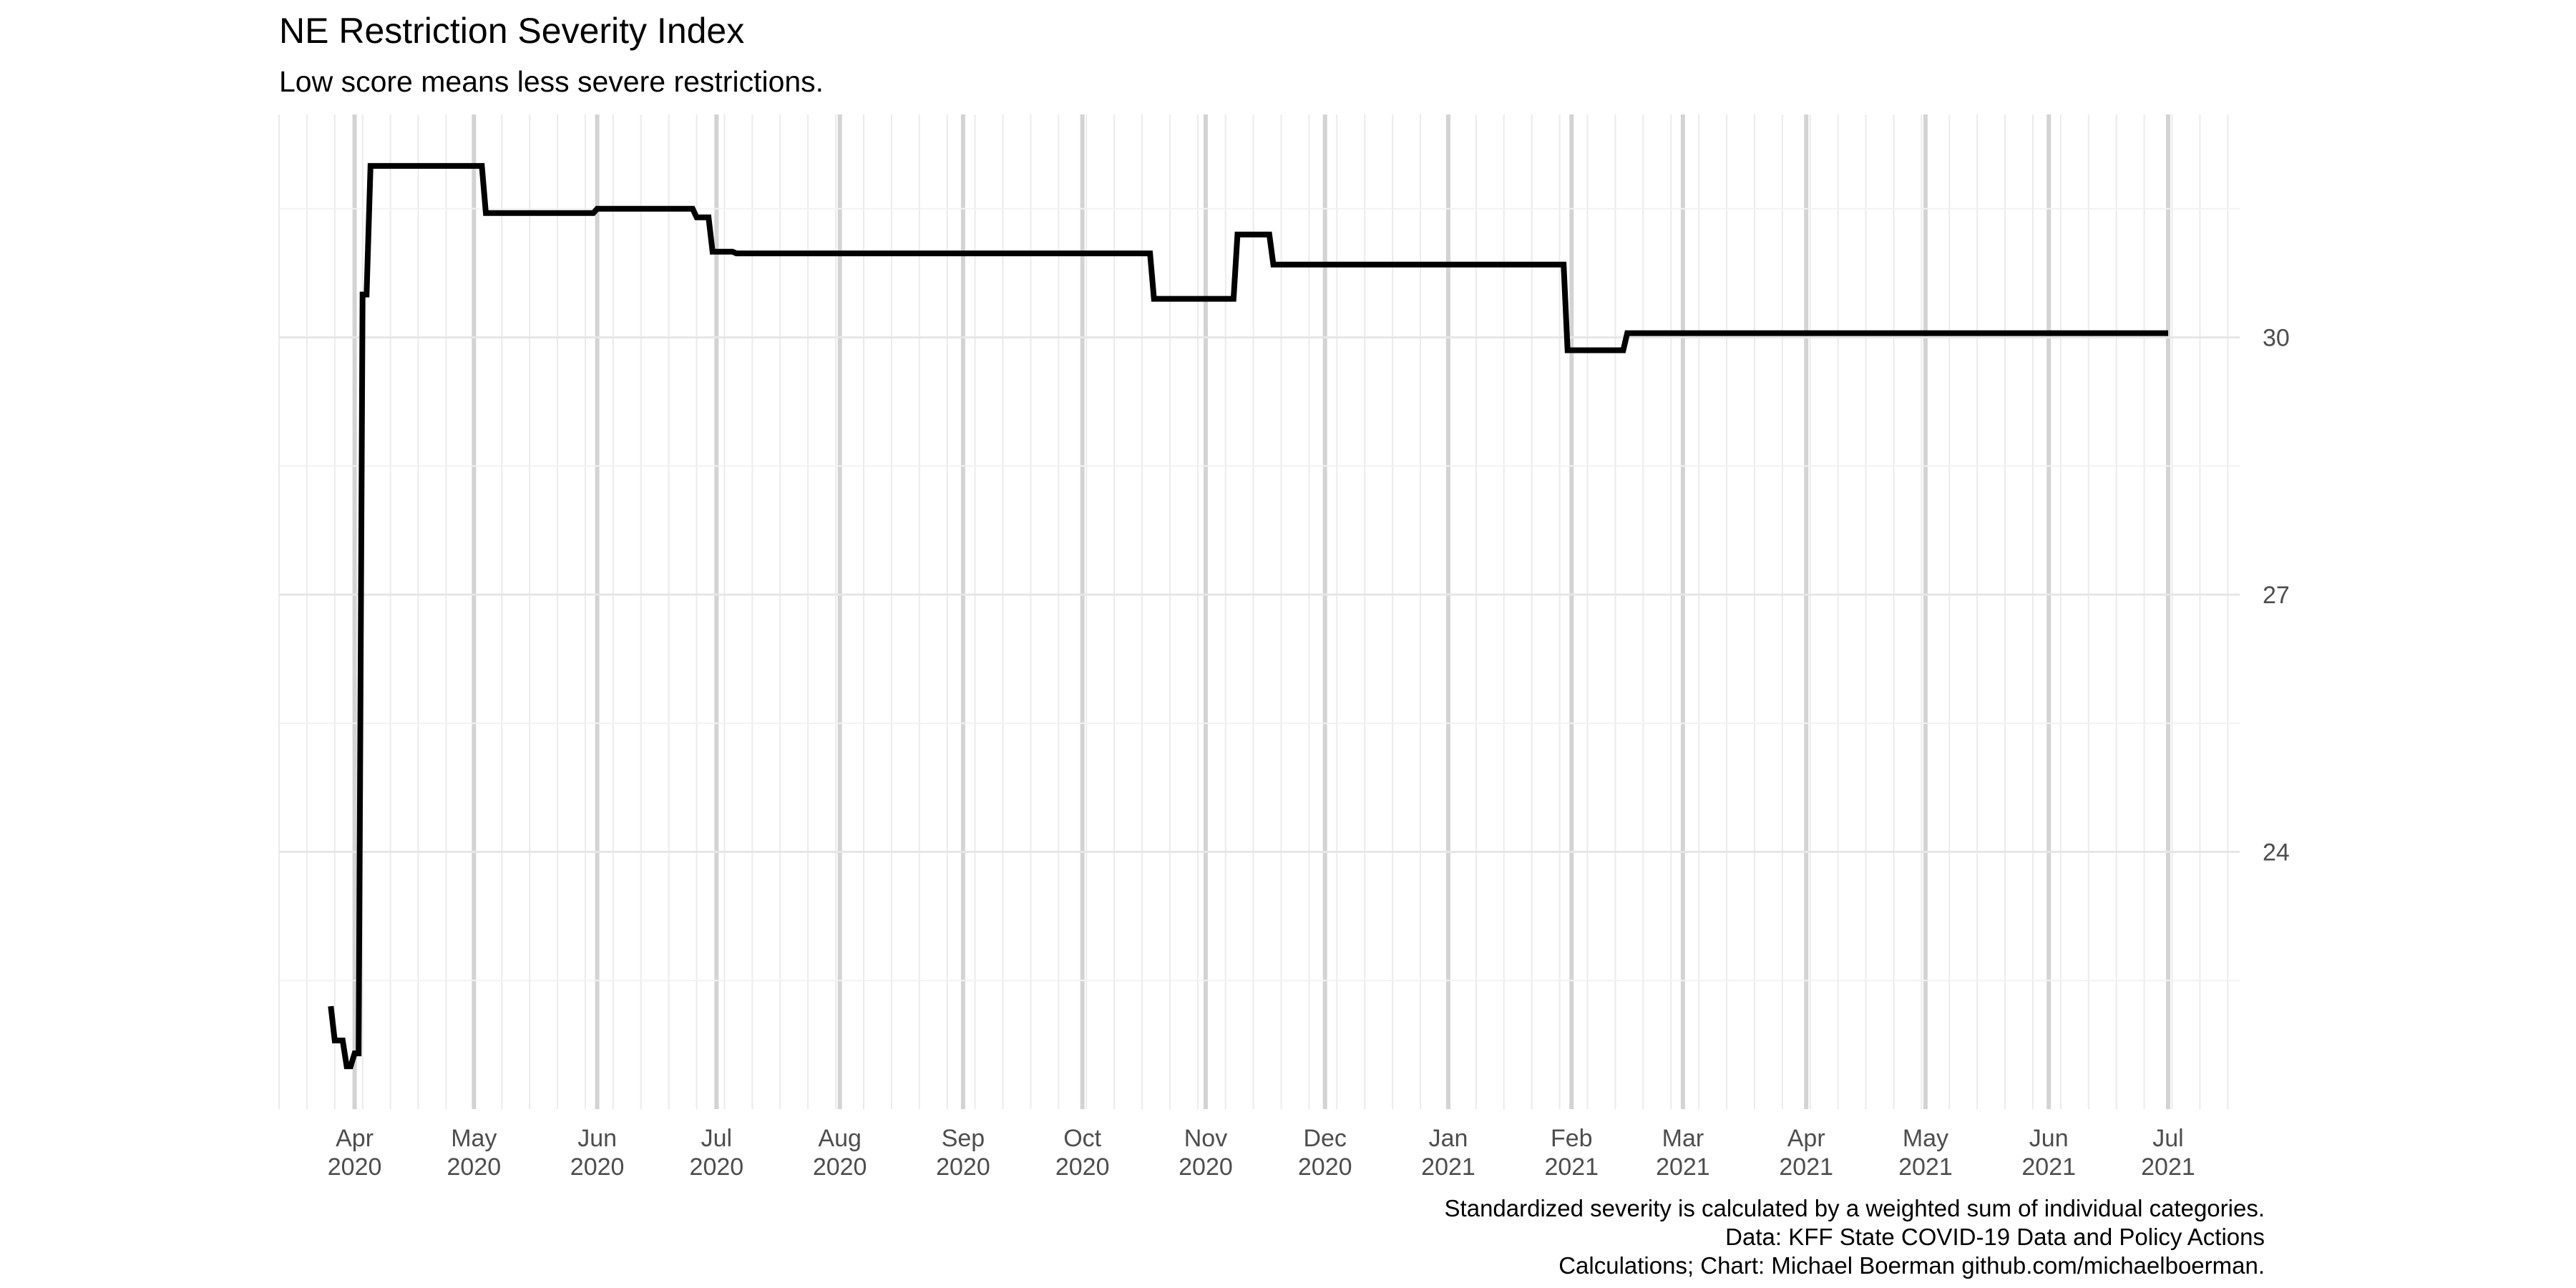 The width and height of the screenshot is (2576, 1288). Describe the element at coordinates (1806, 1153) in the screenshot. I see `x-tick-label: Apr 2021` at that location.